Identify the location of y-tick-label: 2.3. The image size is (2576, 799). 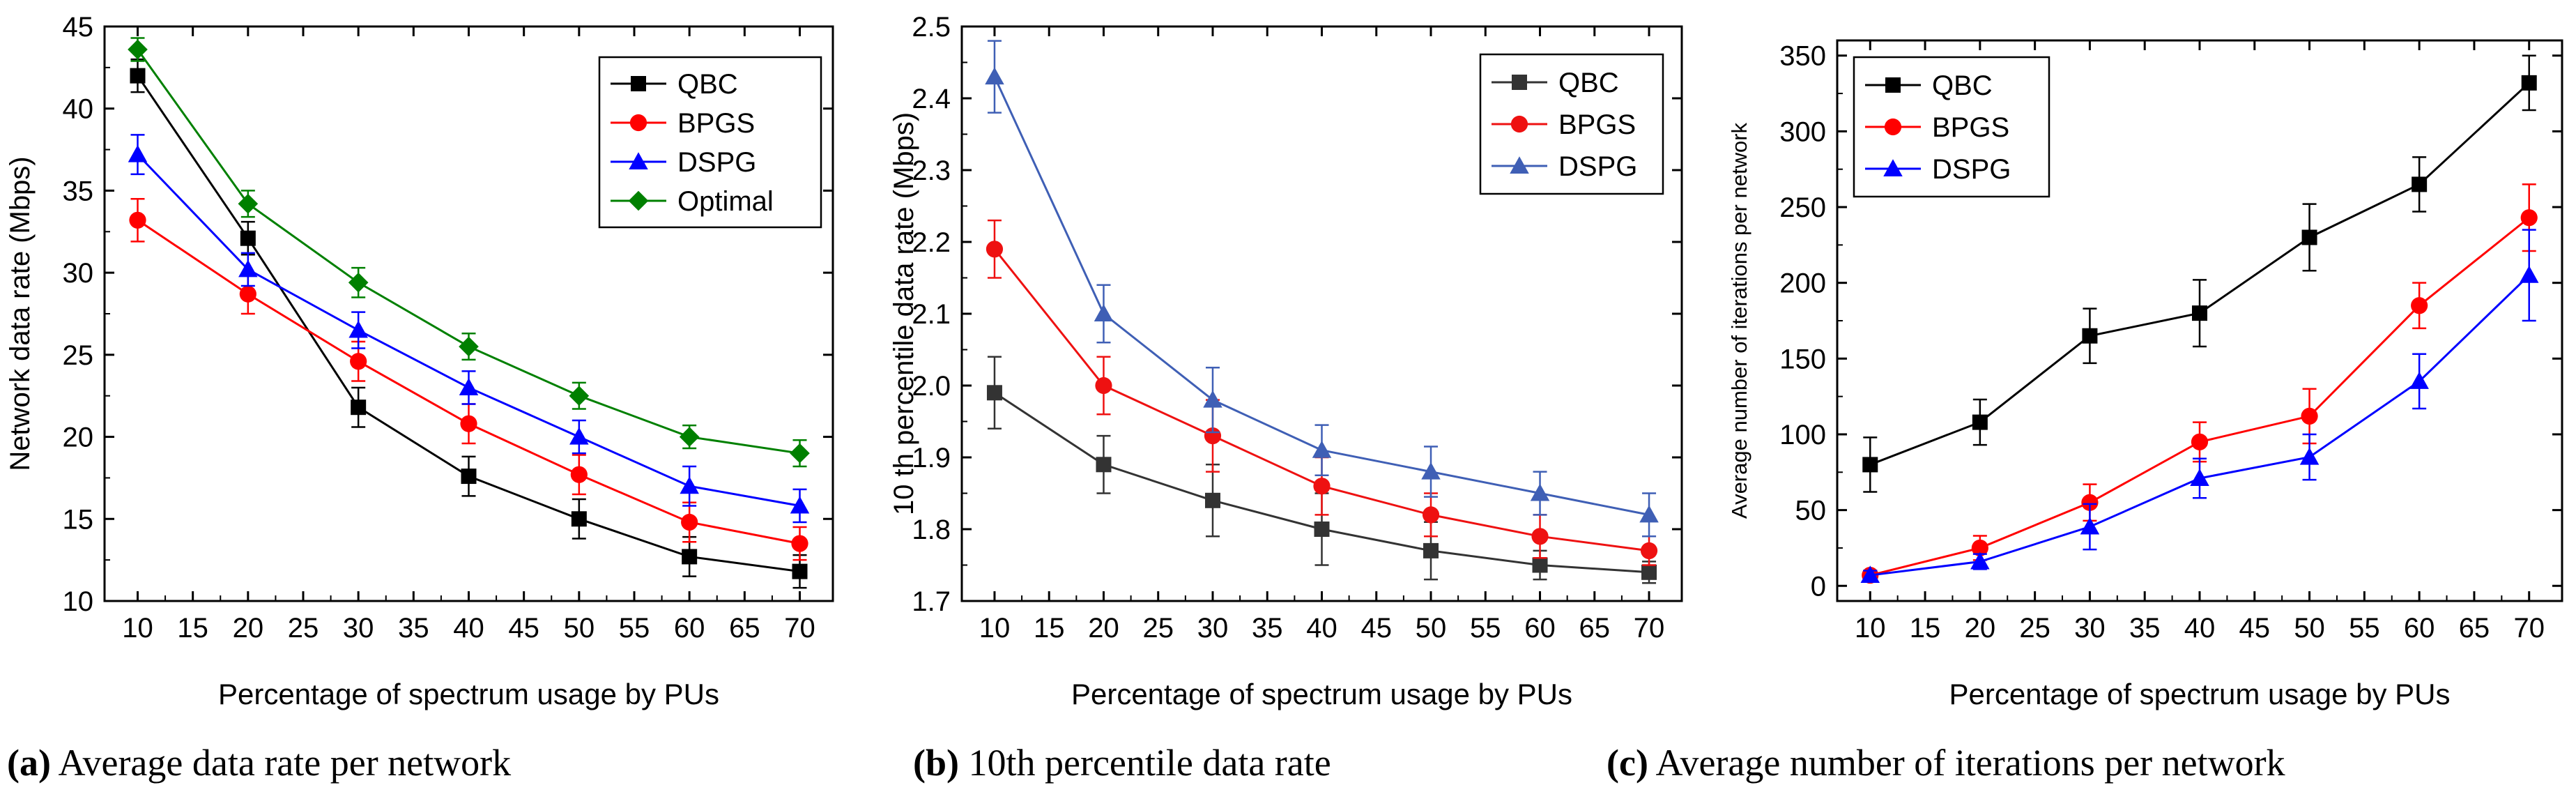
(932, 170).